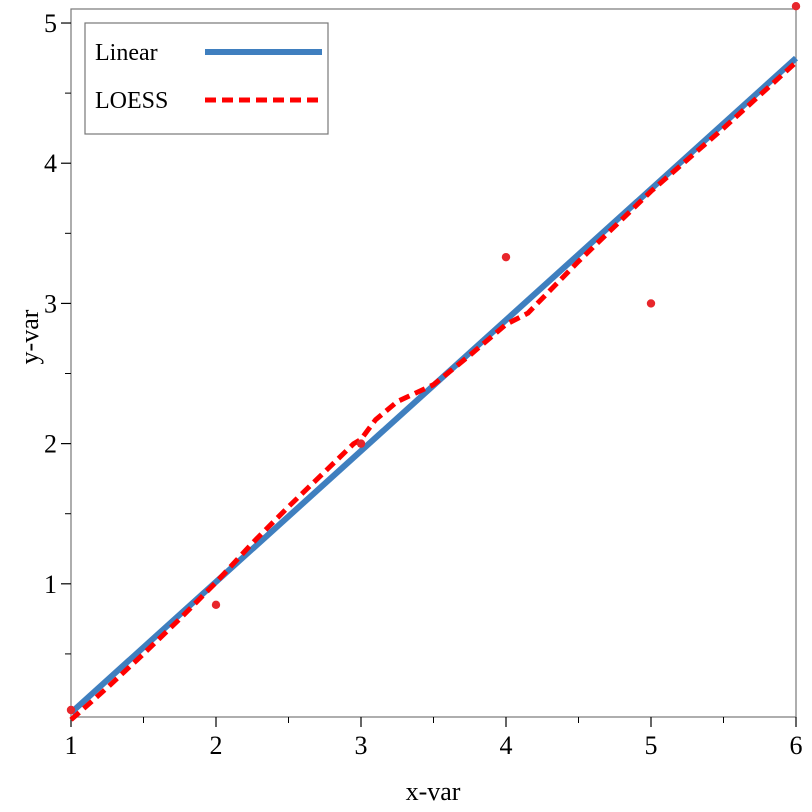  What do you see at coordinates (796, 745) in the screenshot?
I see `x-tick-label: 6` at bounding box center [796, 745].